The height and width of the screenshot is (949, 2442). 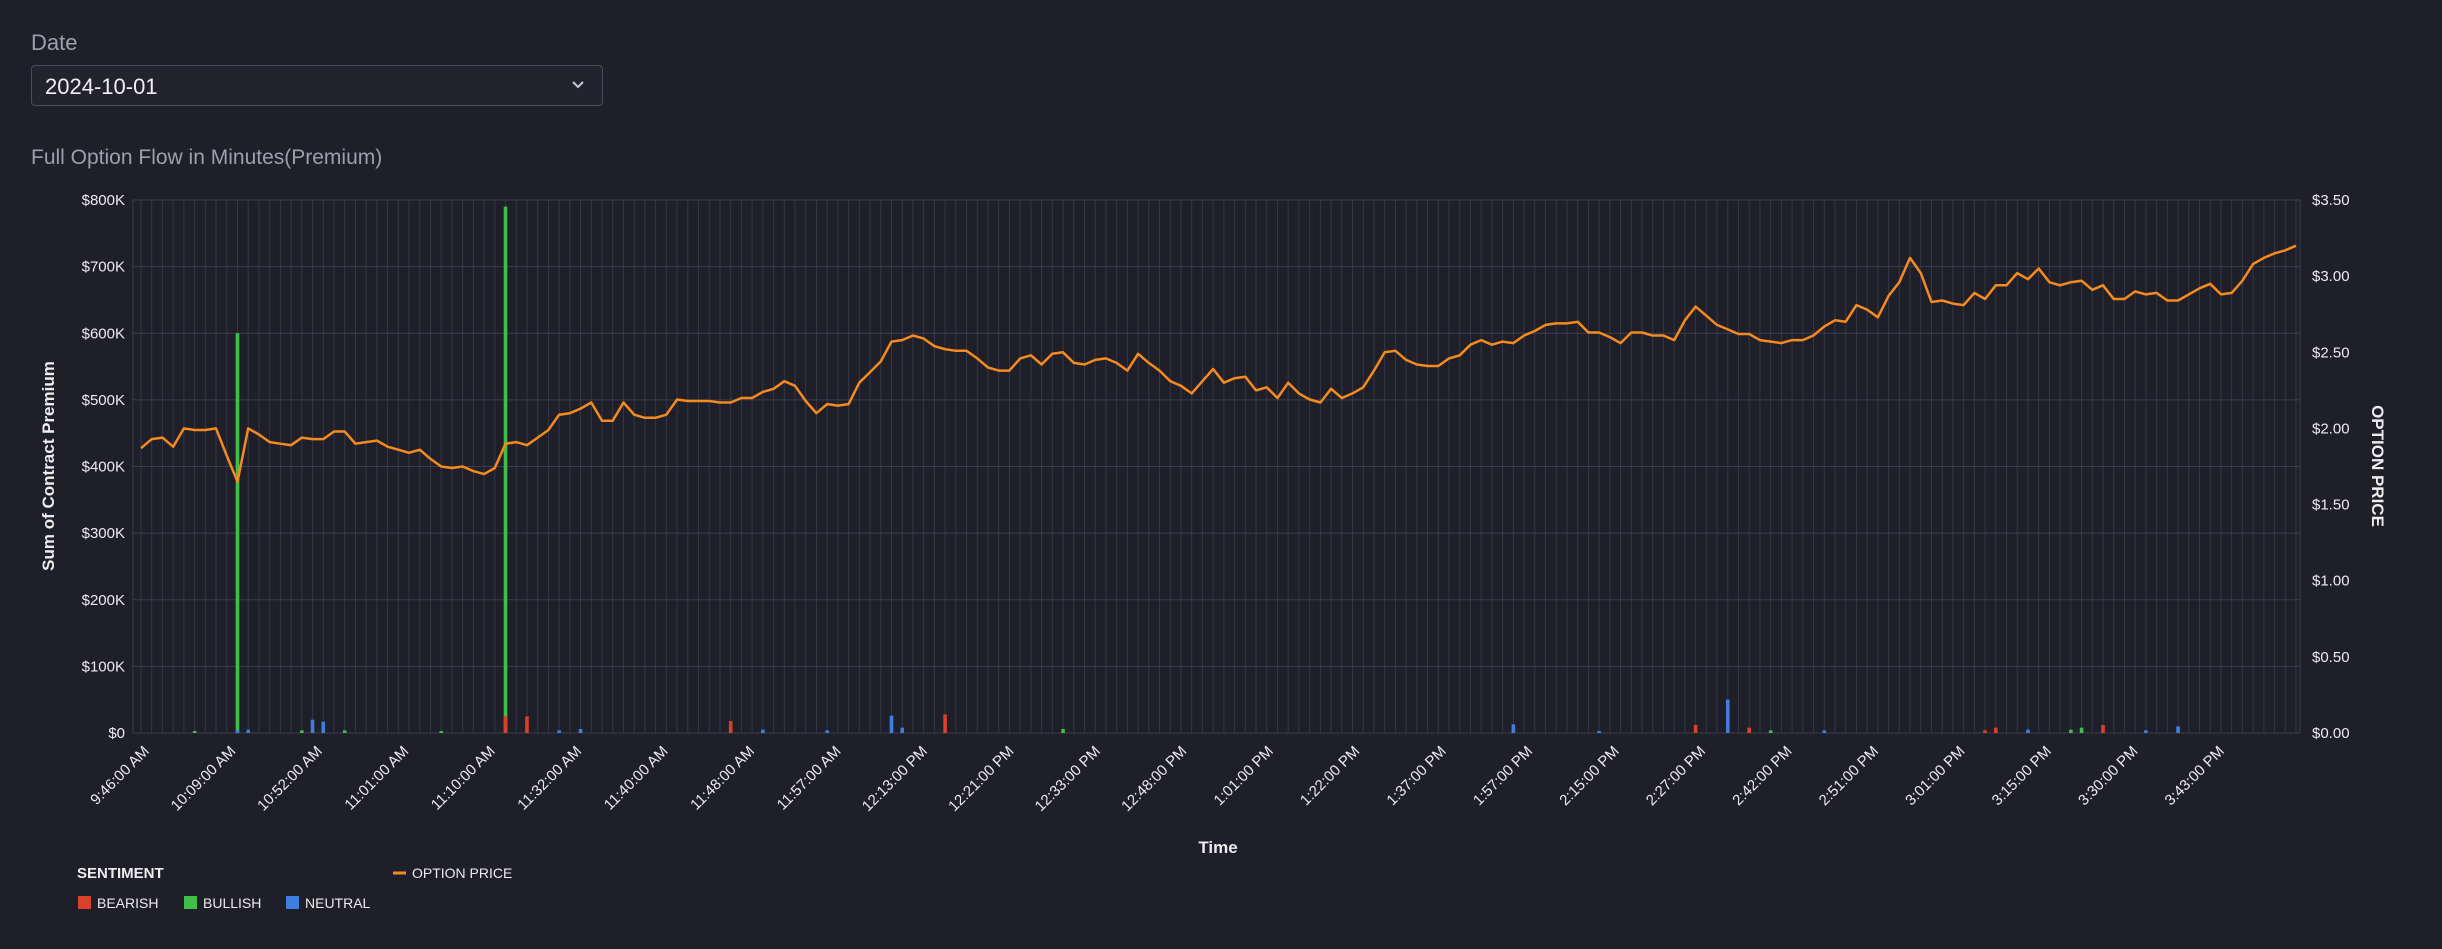 What do you see at coordinates (1416, 776) in the screenshot?
I see `x-tick-label: 1:37:00 PM` at bounding box center [1416, 776].